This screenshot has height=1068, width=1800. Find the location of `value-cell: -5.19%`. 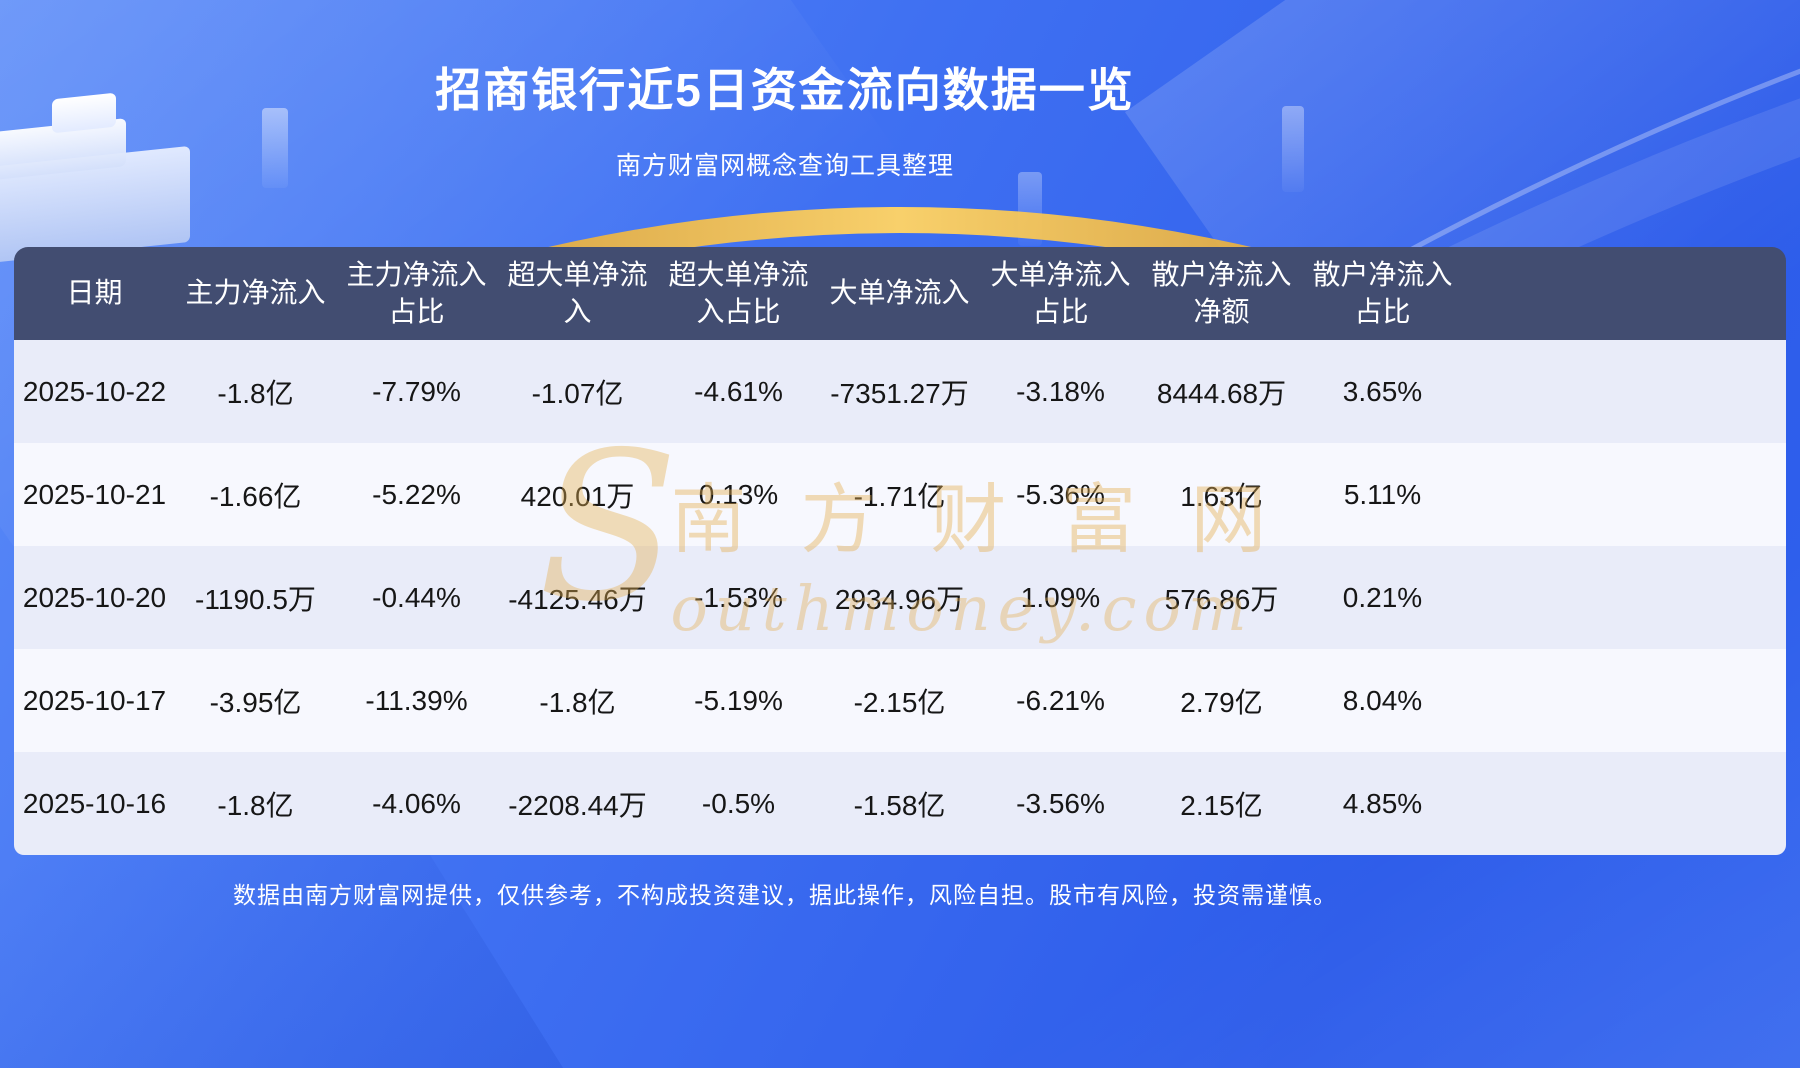

value-cell: -5.19% is located at coordinates (738, 700).